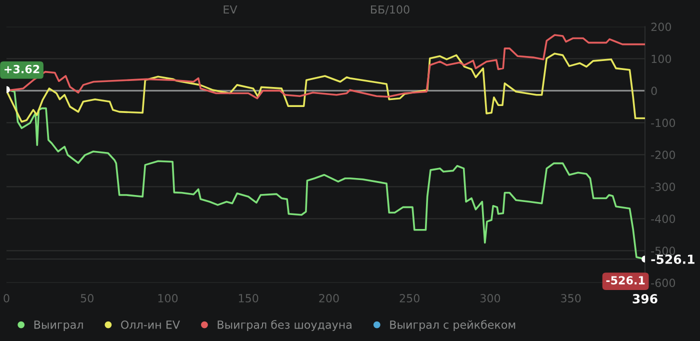  What do you see at coordinates (87, 298) in the screenshot?
I see `x-tick-label: 50` at bounding box center [87, 298].